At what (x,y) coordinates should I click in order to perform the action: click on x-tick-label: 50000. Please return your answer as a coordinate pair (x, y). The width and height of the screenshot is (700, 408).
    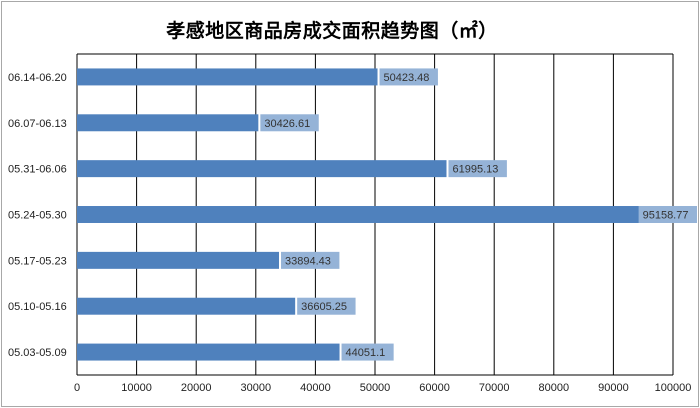
    Looking at the image, I should click on (375, 388).